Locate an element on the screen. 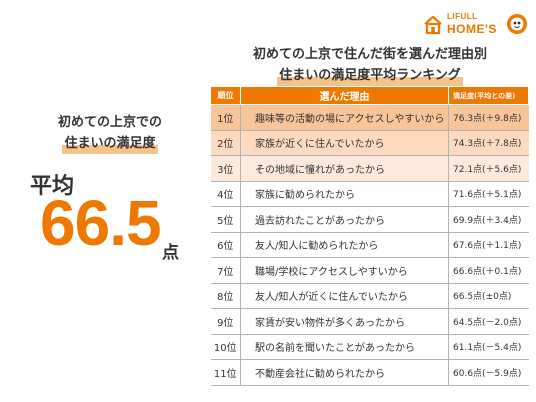 This screenshot has width=536, height=402. house-icon is located at coordinates (433, 25).